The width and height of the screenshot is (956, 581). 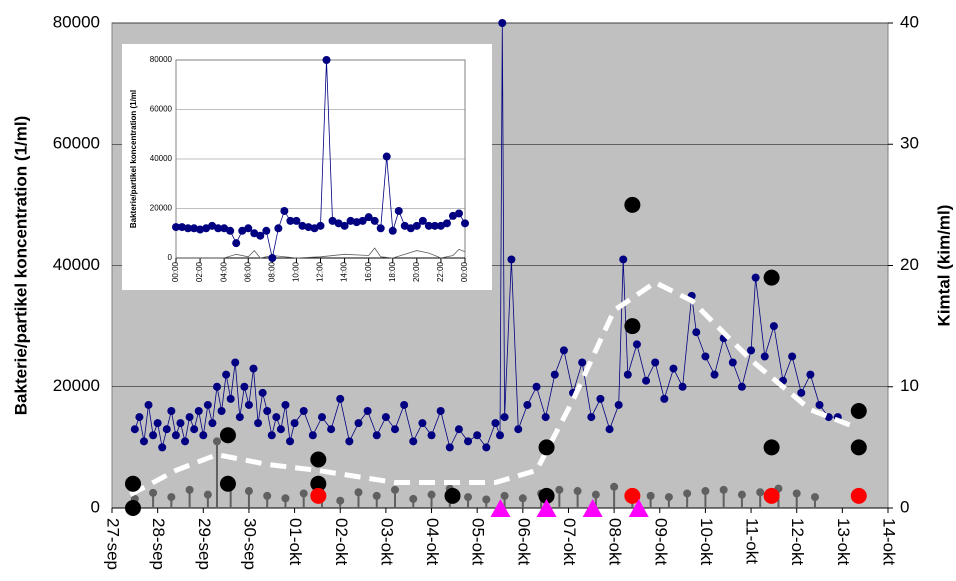 What do you see at coordinates (199, 271) in the screenshot?
I see `x-tick-label: 02:00` at bounding box center [199, 271].